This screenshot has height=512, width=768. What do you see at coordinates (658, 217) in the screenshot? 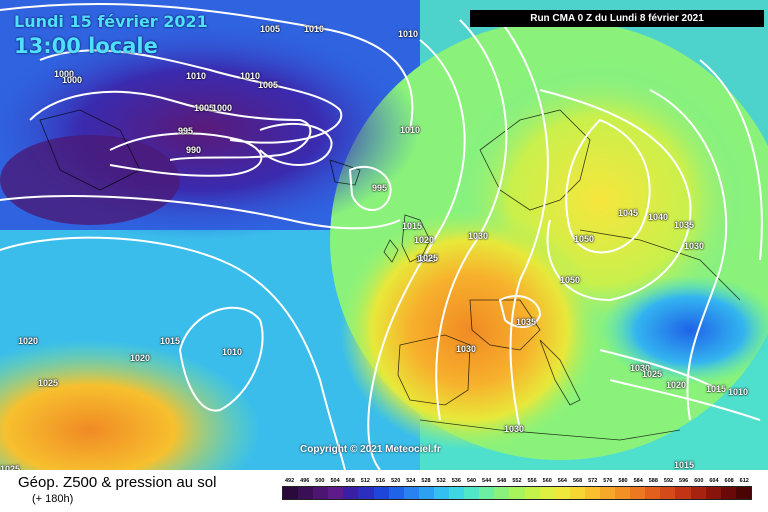
I see `isobar-label: 1040` at bounding box center [658, 217].